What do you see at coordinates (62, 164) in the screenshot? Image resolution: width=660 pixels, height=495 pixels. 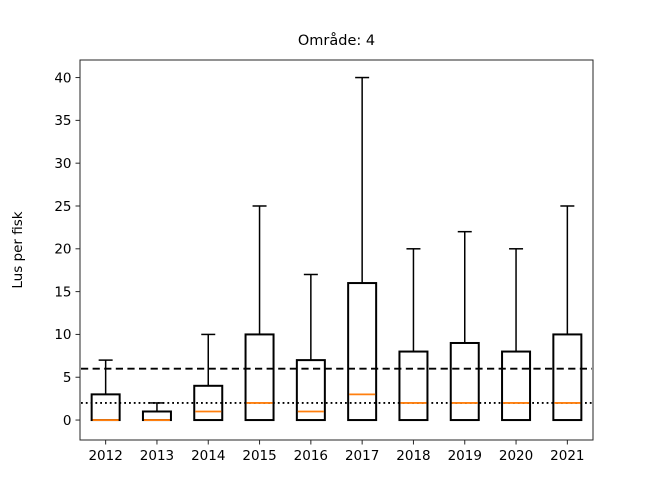 I see `y-tick-label: 30` at bounding box center [62, 164].